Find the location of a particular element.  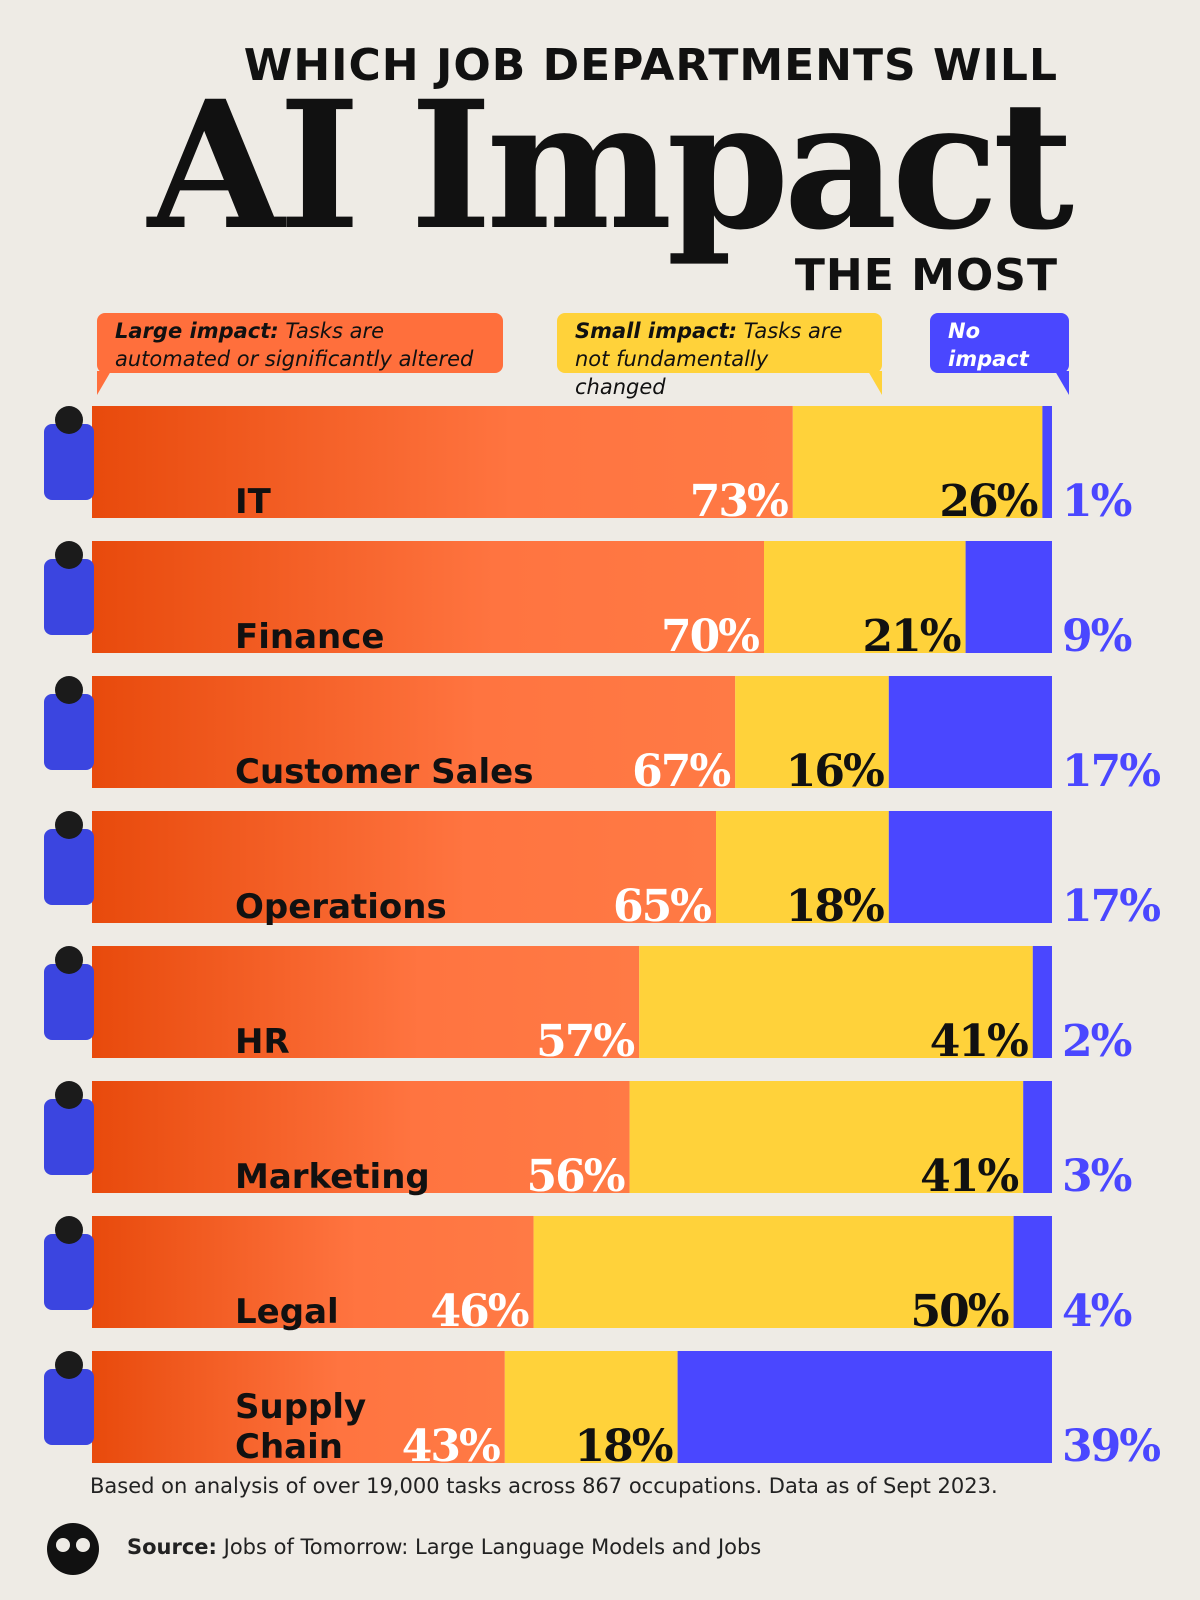

value-label: 56% is located at coordinates (576, 1176).